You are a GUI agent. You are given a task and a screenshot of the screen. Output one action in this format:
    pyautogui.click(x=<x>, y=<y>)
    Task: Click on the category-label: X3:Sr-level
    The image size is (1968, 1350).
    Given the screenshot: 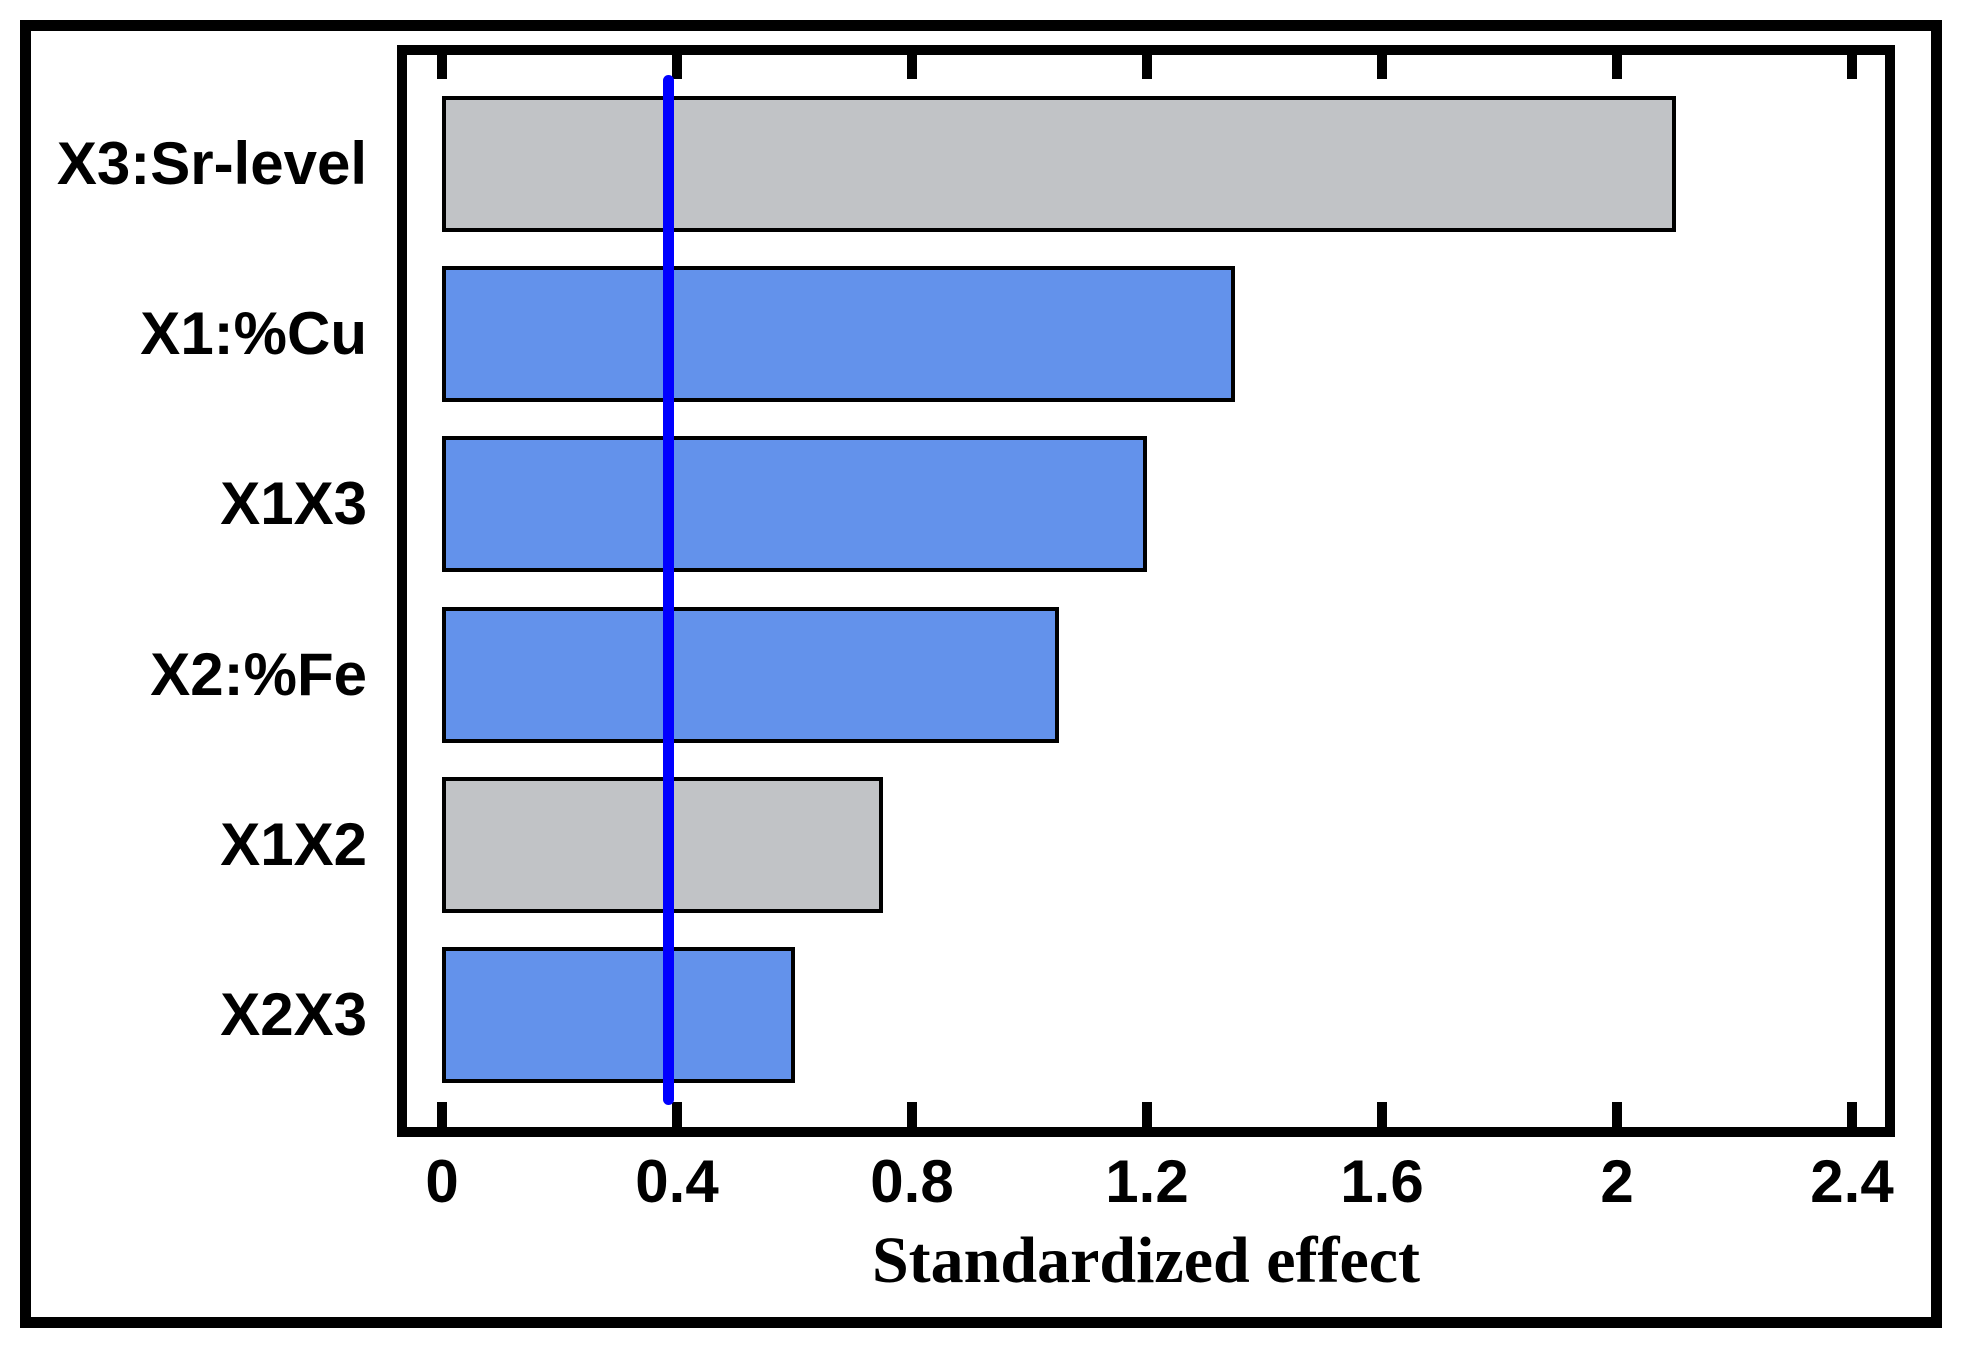 What is the action you would take?
    pyautogui.click(x=211, y=163)
    